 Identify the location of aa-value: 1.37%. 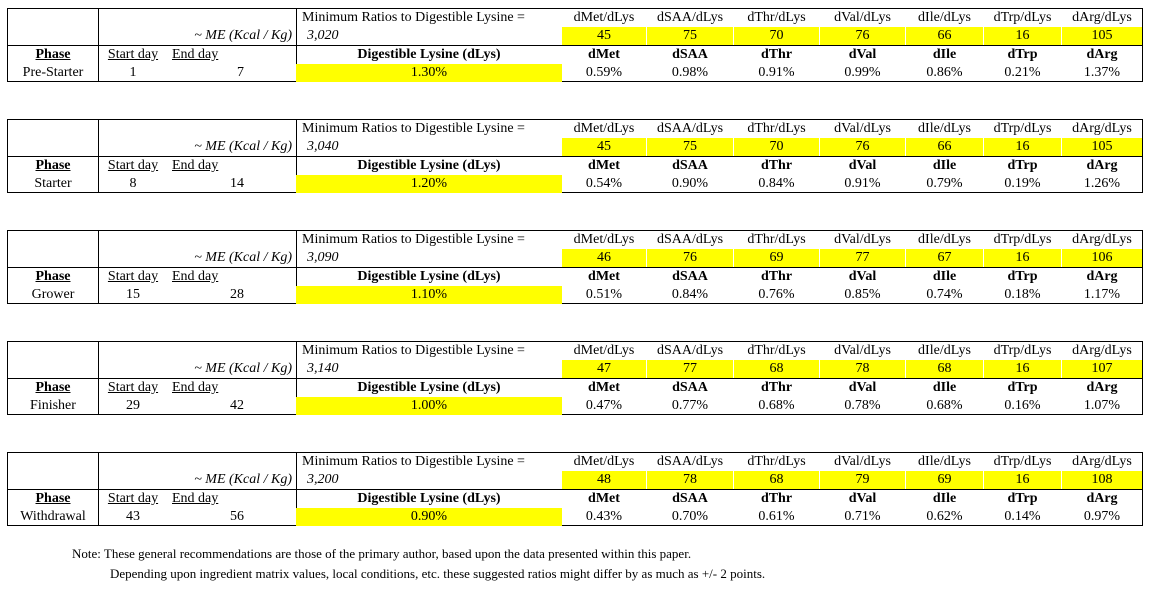
(1102, 72).